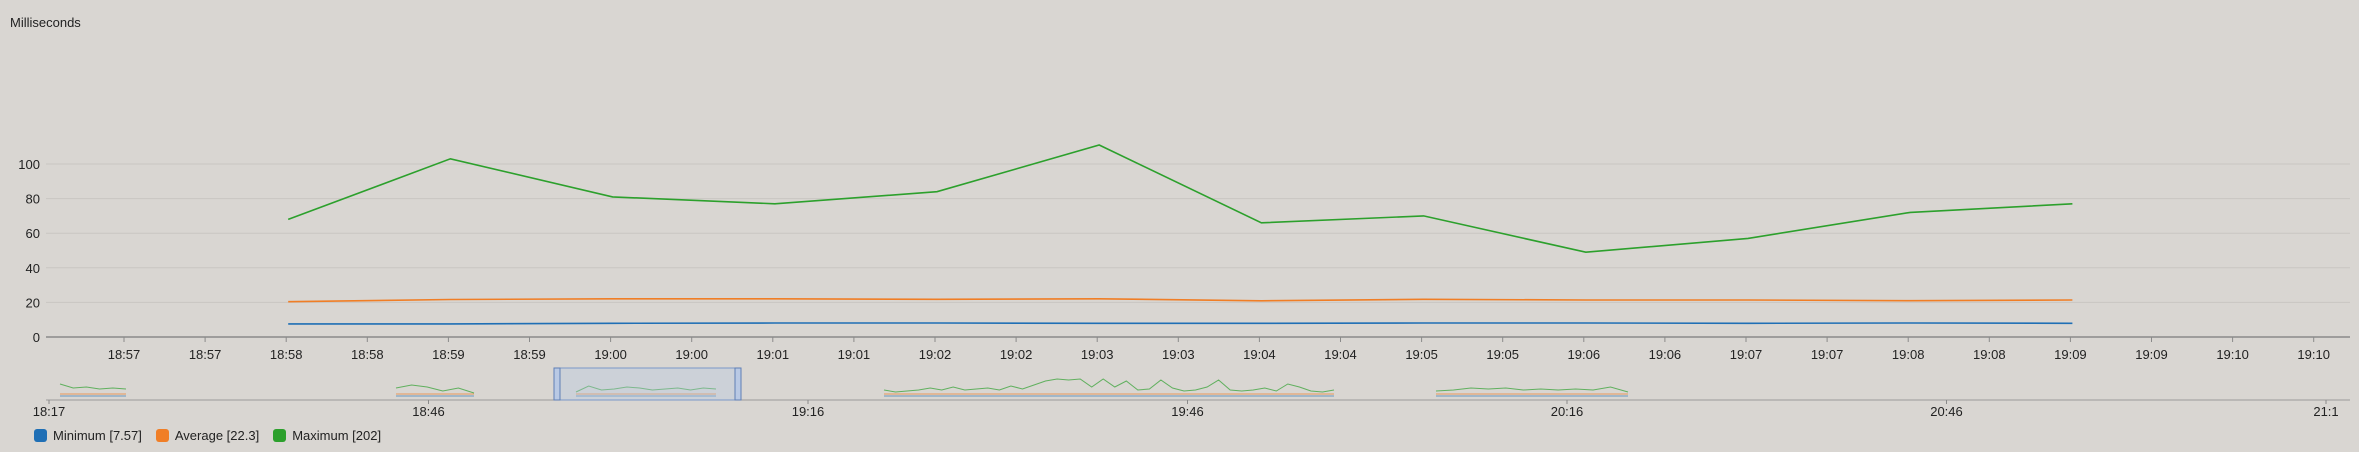  Describe the element at coordinates (40, 435) in the screenshot. I see `legend-swatch-minimum` at that location.